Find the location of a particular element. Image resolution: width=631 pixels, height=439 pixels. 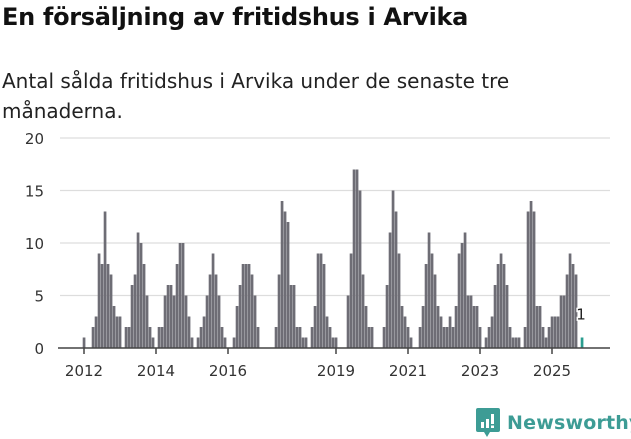

newsworthy-logo: Newsworthy is located at coordinates (553, 423).